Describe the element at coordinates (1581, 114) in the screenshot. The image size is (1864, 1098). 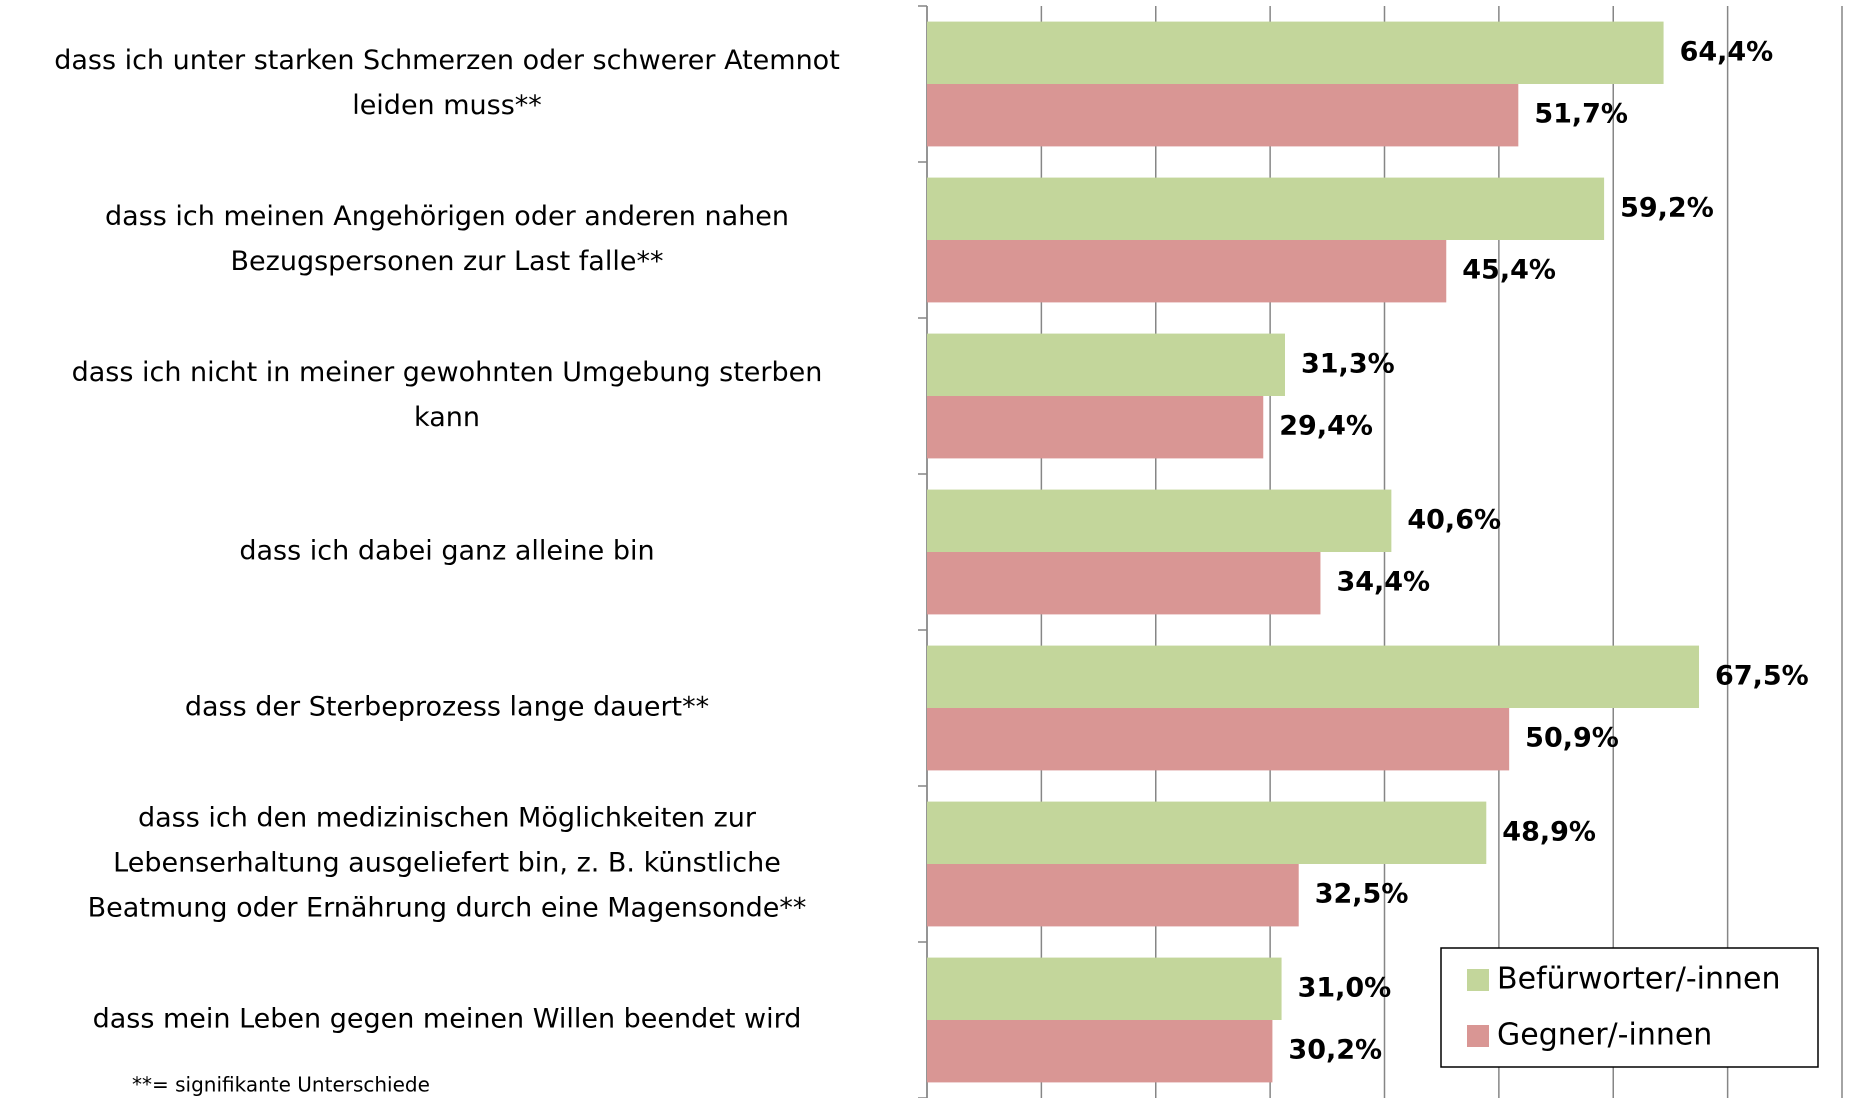
I see `value-label: 51,7%` at that location.